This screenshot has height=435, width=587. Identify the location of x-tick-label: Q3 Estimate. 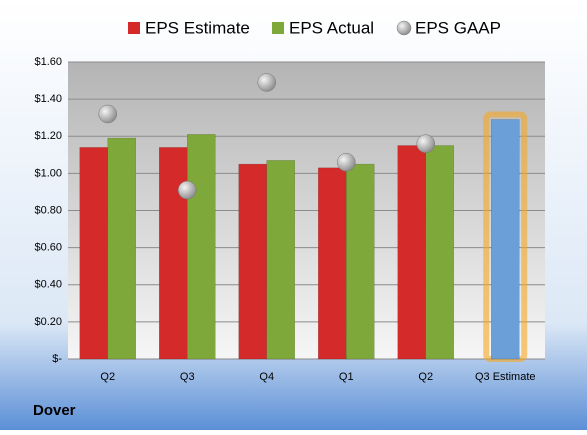
(505, 377).